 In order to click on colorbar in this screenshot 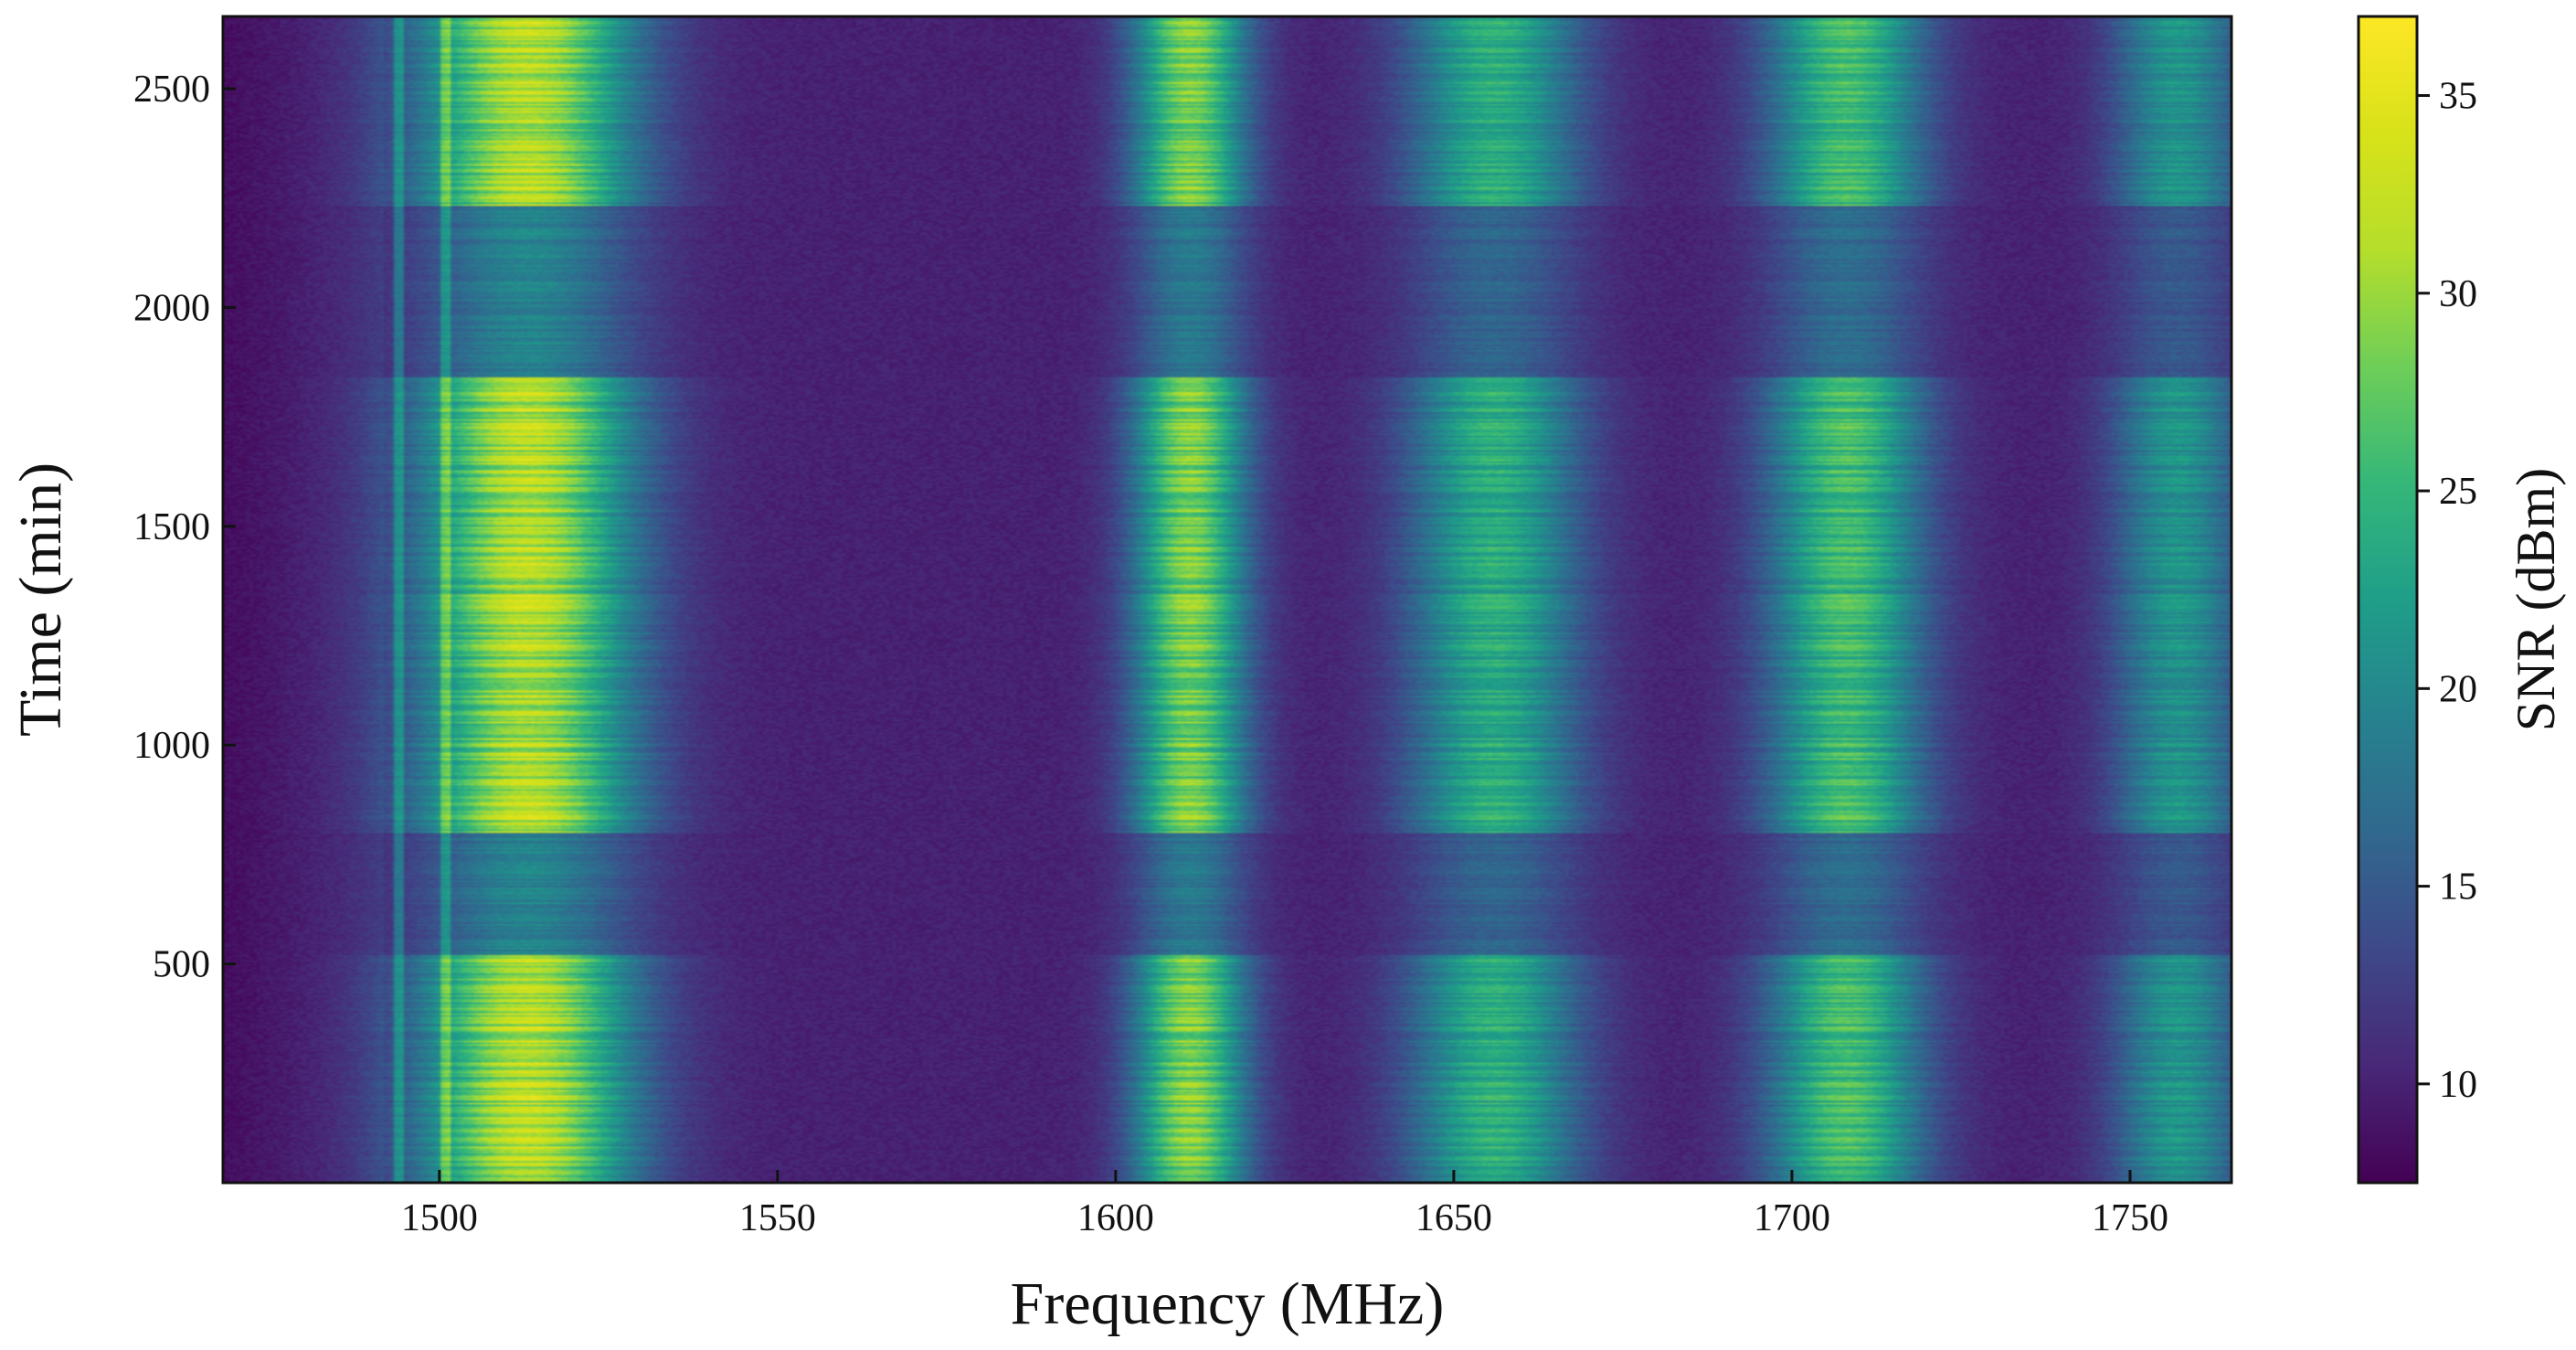, I will do `click(2388, 600)`.